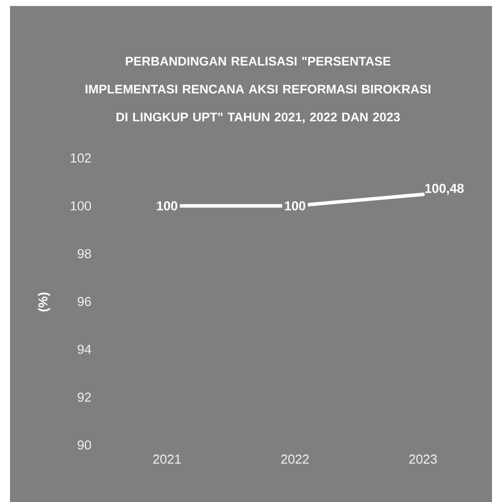  What do you see at coordinates (84, 253) in the screenshot?
I see `y-tick-label: 98` at bounding box center [84, 253].